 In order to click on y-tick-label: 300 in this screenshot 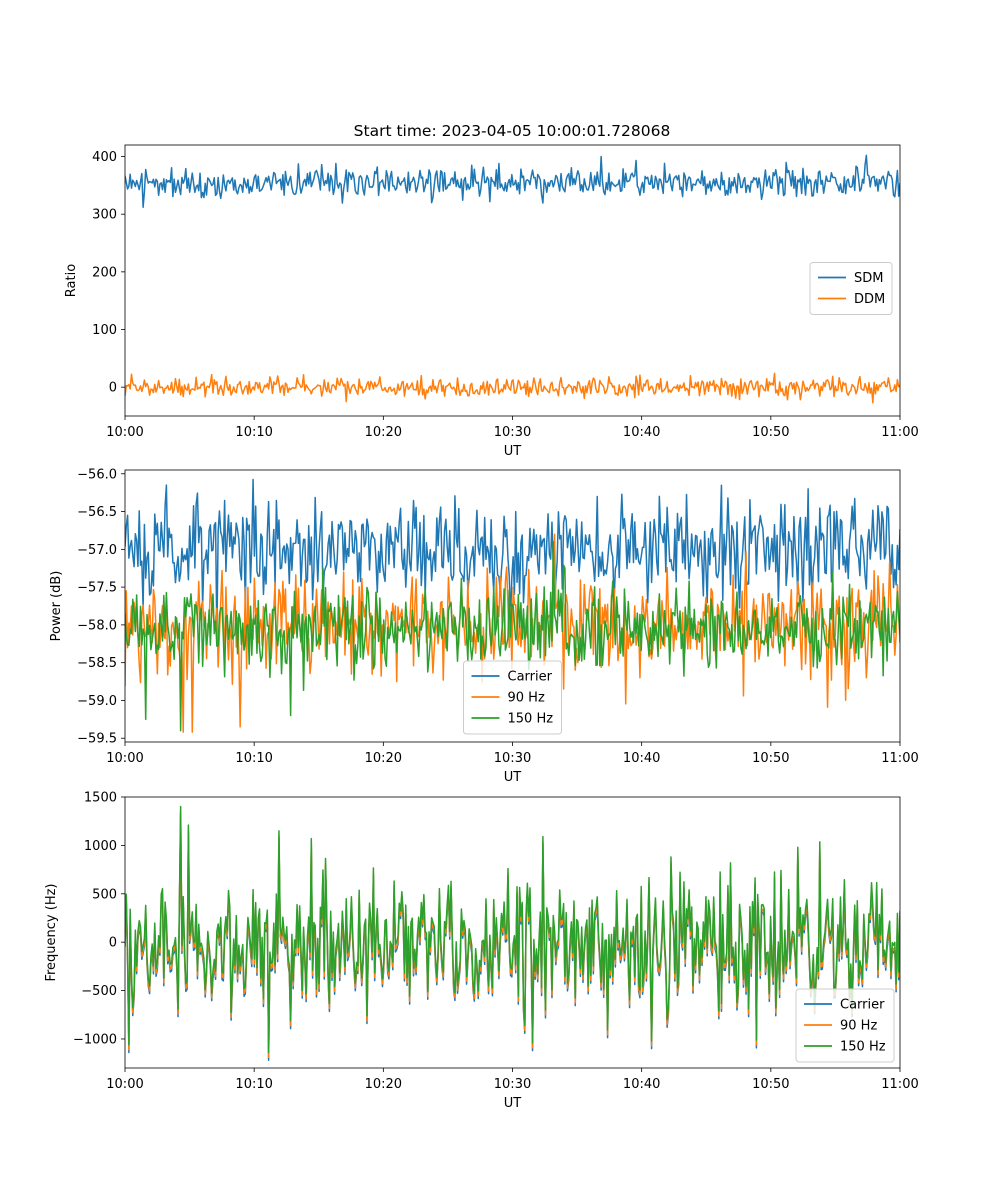, I will do `click(104, 215)`.